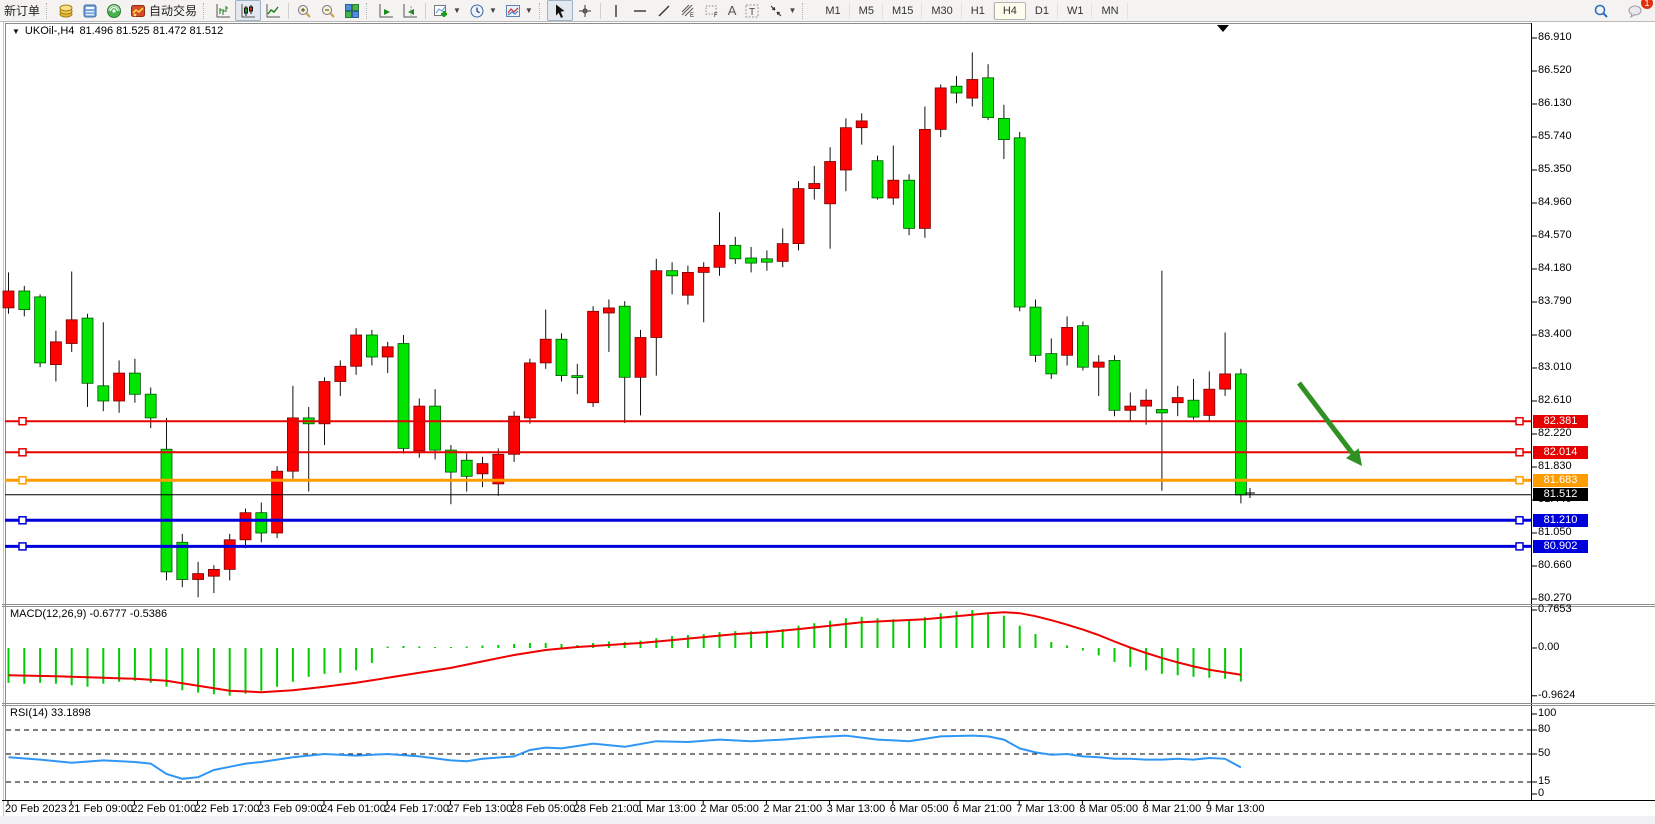  I want to click on toolbar-separator, so click(289, 10).